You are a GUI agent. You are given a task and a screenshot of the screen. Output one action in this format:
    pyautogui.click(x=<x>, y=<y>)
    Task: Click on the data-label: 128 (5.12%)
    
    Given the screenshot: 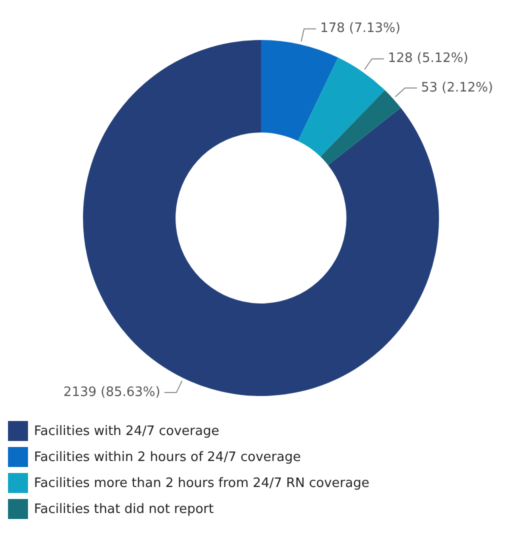 What is the action you would take?
    pyautogui.click(x=428, y=58)
    